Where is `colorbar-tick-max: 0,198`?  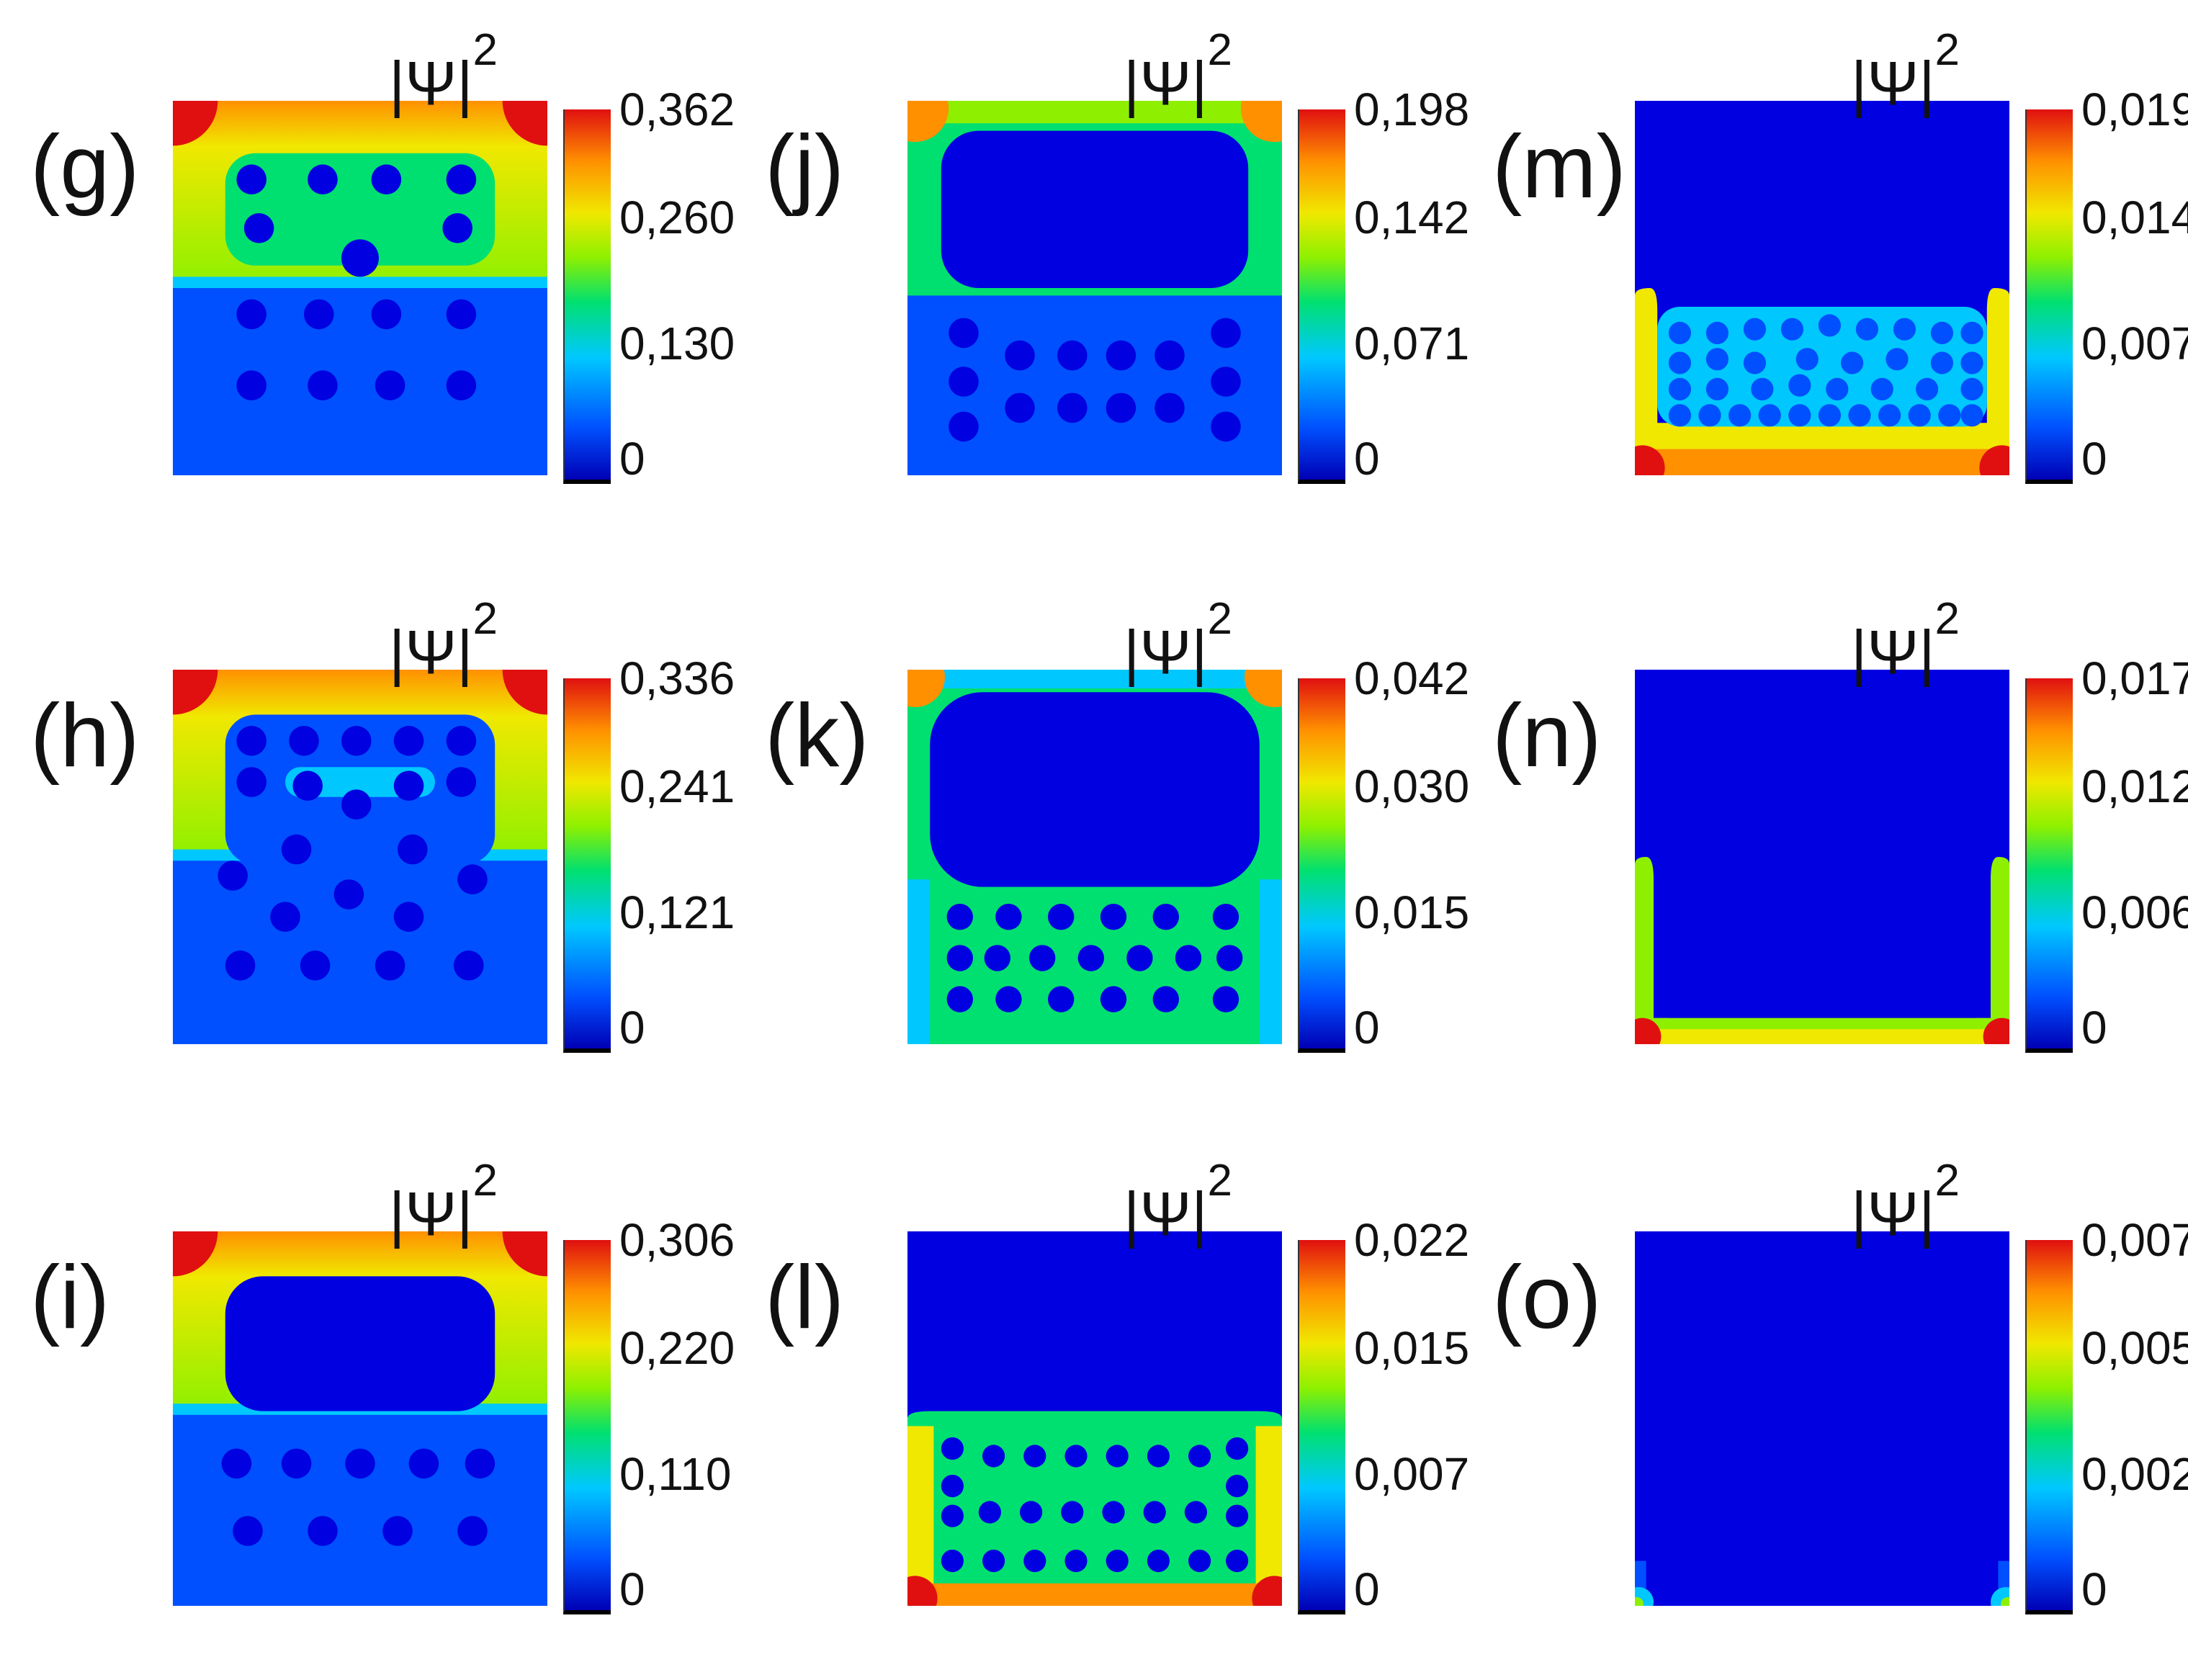
colorbar-tick-max: 0,198 is located at coordinates (1412, 109).